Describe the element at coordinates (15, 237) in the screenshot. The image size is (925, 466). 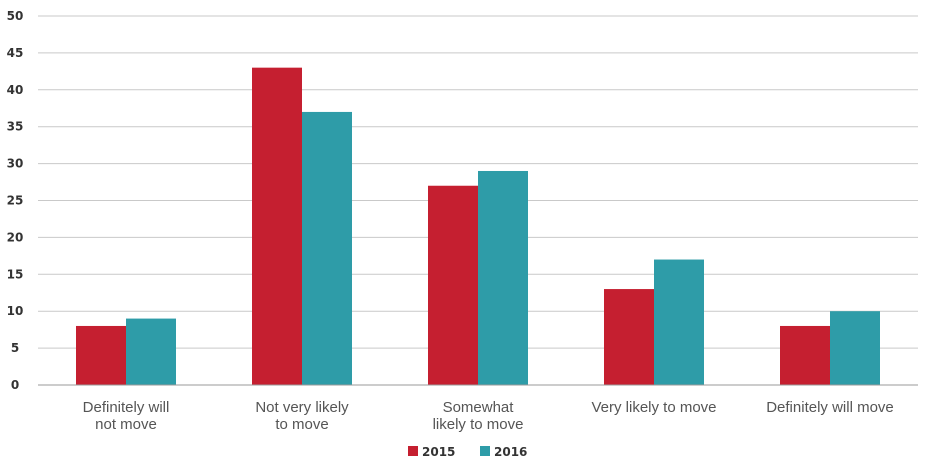
I see `y-tick-label: 20` at that location.